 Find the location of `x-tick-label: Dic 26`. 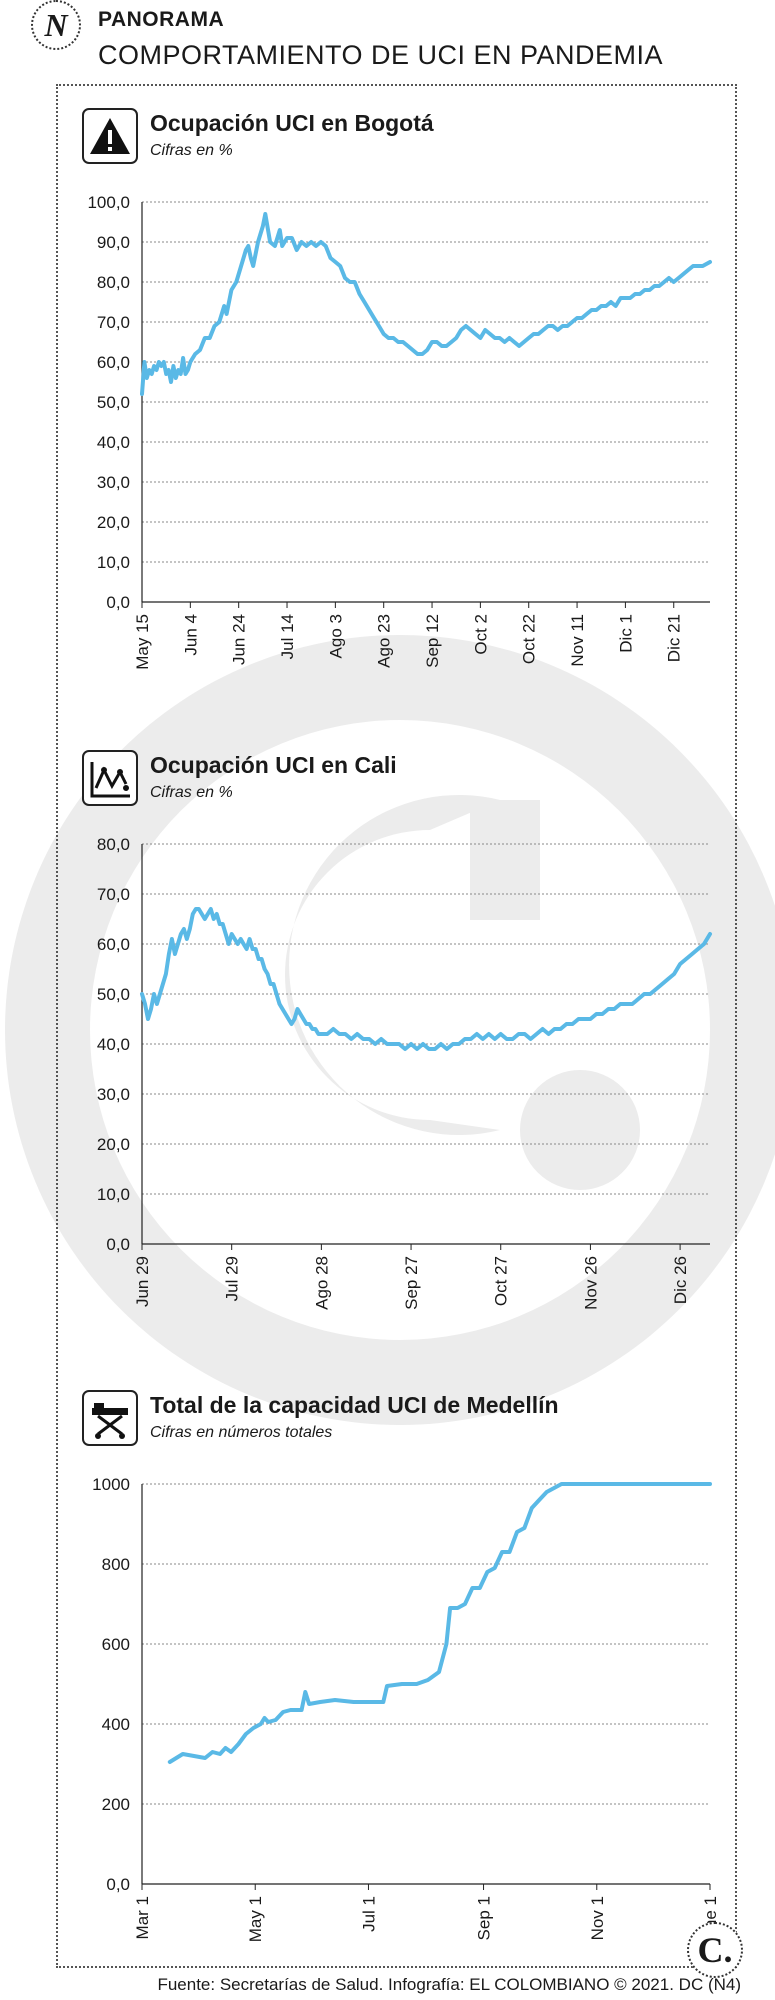

x-tick-label: Dic 26 is located at coordinates (680, 1280).